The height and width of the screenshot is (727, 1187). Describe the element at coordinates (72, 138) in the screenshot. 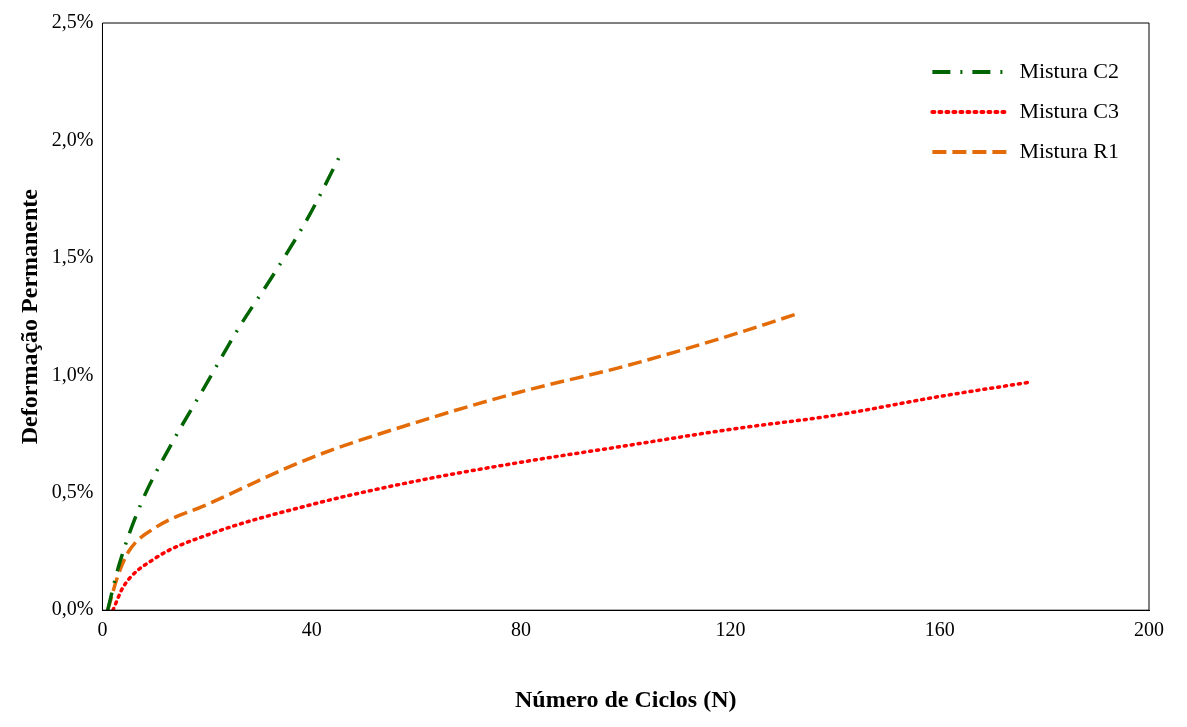

I see `y-tick-label: 2,0%` at that location.